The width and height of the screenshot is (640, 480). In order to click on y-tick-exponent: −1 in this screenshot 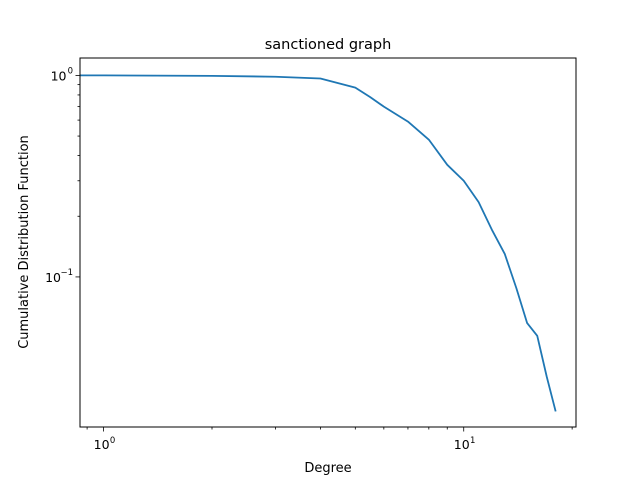, I will do `click(66, 273)`.